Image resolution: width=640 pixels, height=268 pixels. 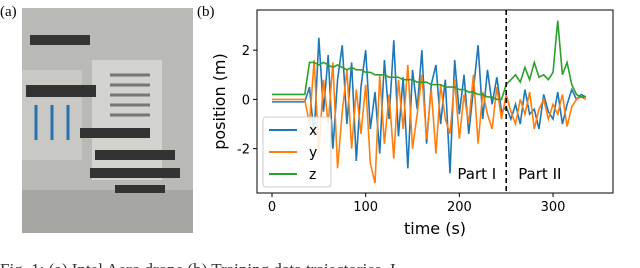 I want to click on legend-label: y, so click(x=313, y=153).